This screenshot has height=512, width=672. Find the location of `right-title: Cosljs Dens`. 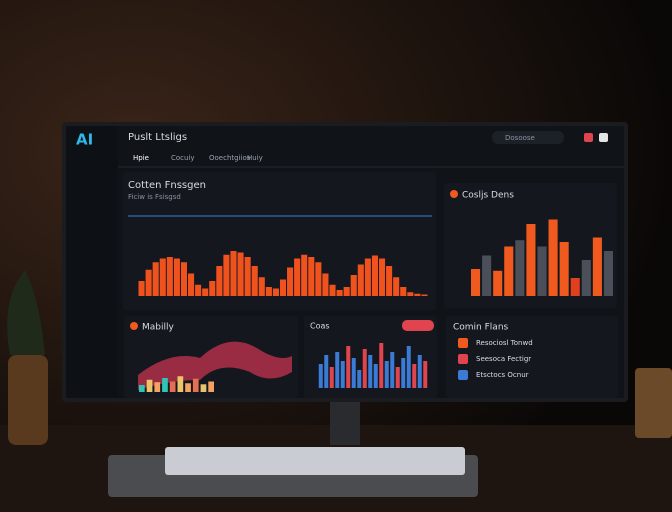

right-title: Cosljs Dens is located at coordinates (488, 196).